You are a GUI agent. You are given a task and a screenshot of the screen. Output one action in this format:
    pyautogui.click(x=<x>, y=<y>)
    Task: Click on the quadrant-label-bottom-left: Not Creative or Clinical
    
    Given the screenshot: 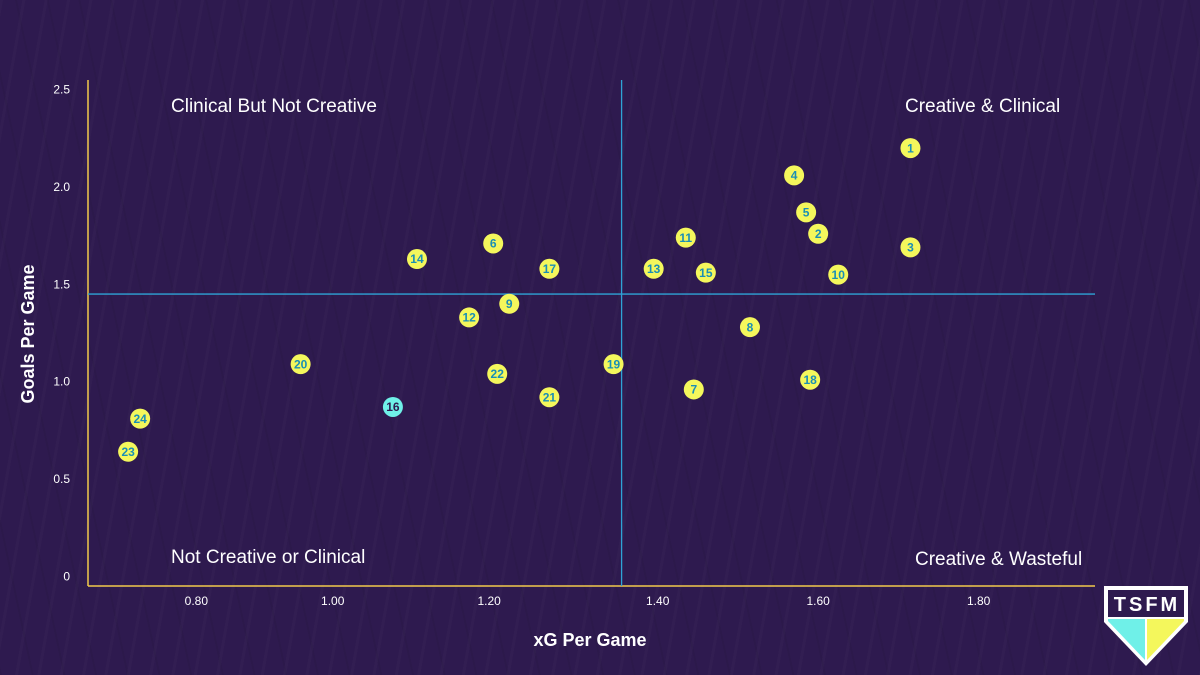 What is the action you would take?
    pyautogui.click(x=268, y=557)
    